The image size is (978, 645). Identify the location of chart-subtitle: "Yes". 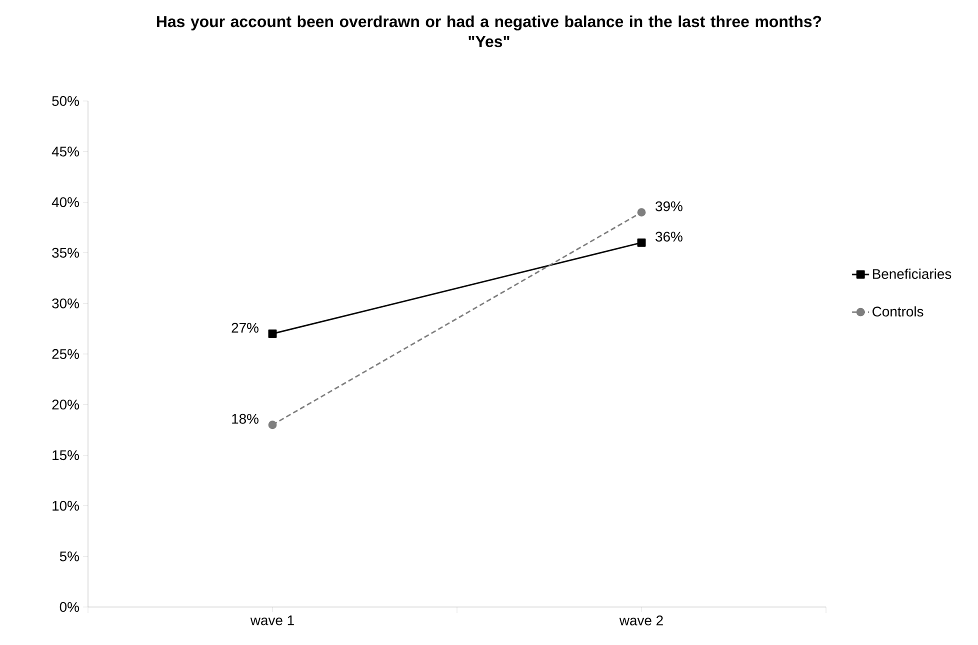
(489, 42).